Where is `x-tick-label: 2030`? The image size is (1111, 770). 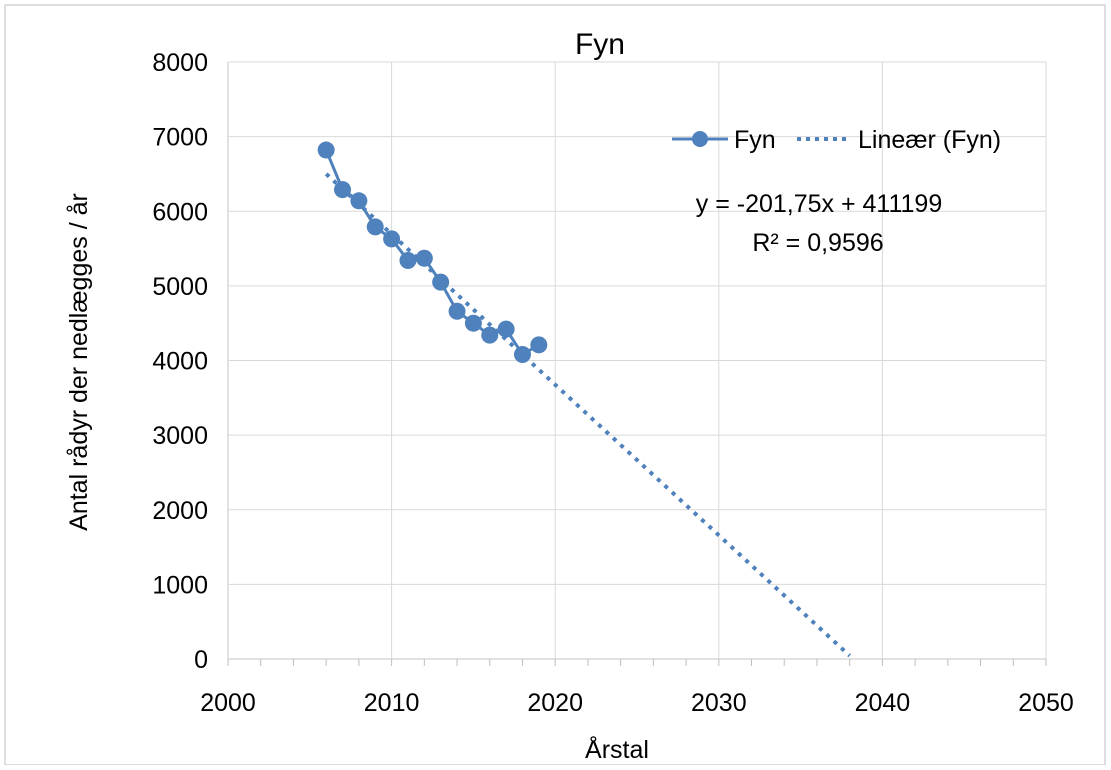
x-tick-label: 2030 is located at coordinates (719, 703).